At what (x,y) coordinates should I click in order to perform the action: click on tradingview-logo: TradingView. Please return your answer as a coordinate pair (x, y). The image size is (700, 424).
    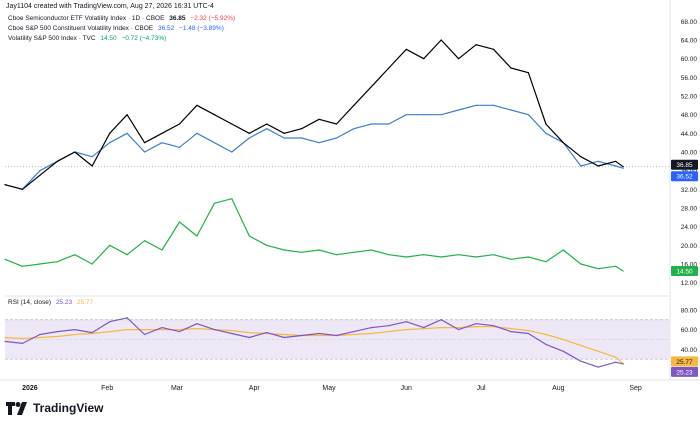
    Looking at the image, I should click on (54, 408).